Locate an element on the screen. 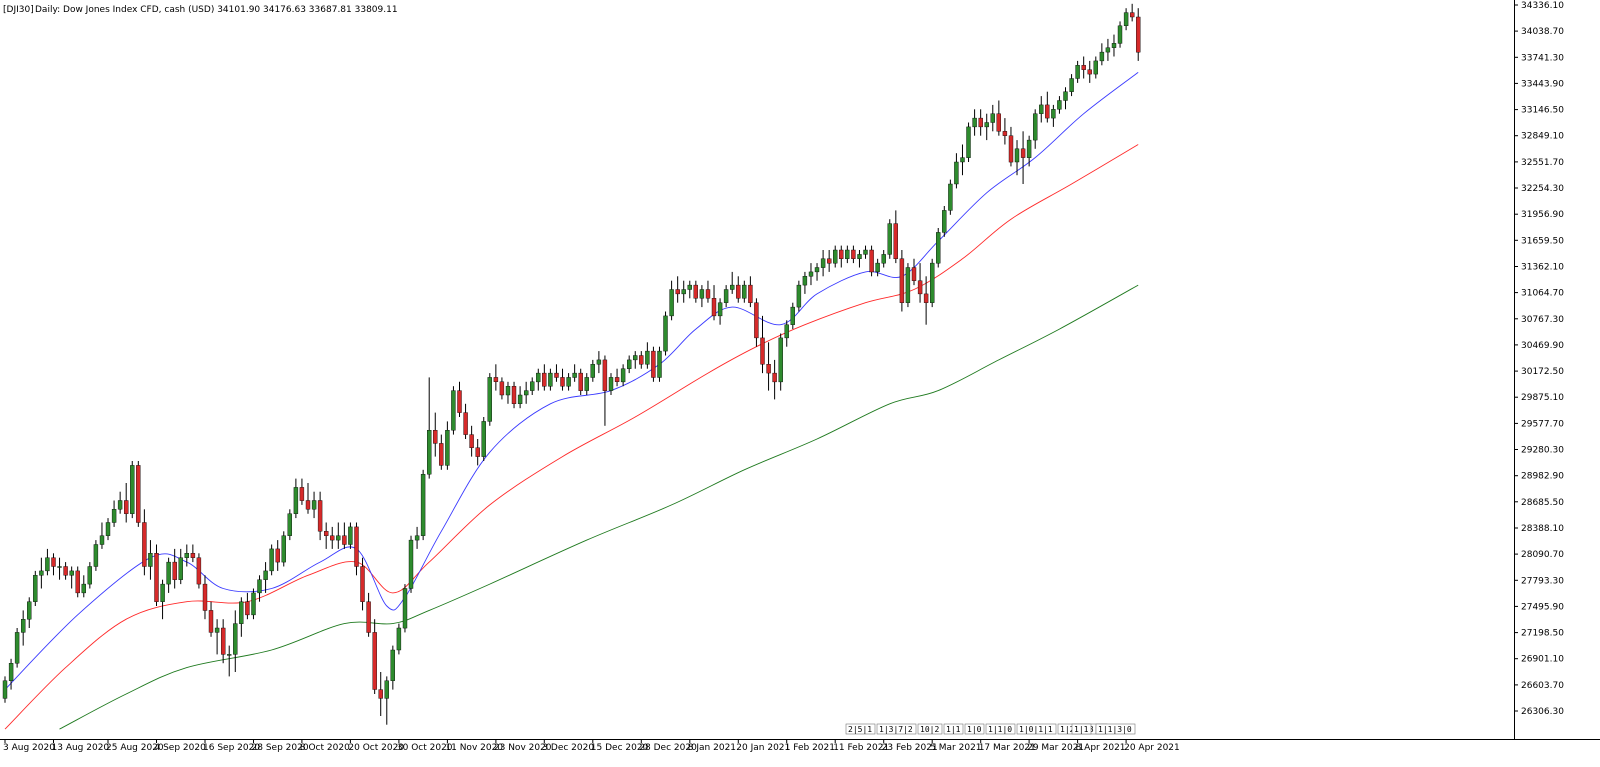 Image resolution: width=1600 pixels, height=767 pixels. y-tick-label: 29875.10 is located at coordinates (1542, 398).